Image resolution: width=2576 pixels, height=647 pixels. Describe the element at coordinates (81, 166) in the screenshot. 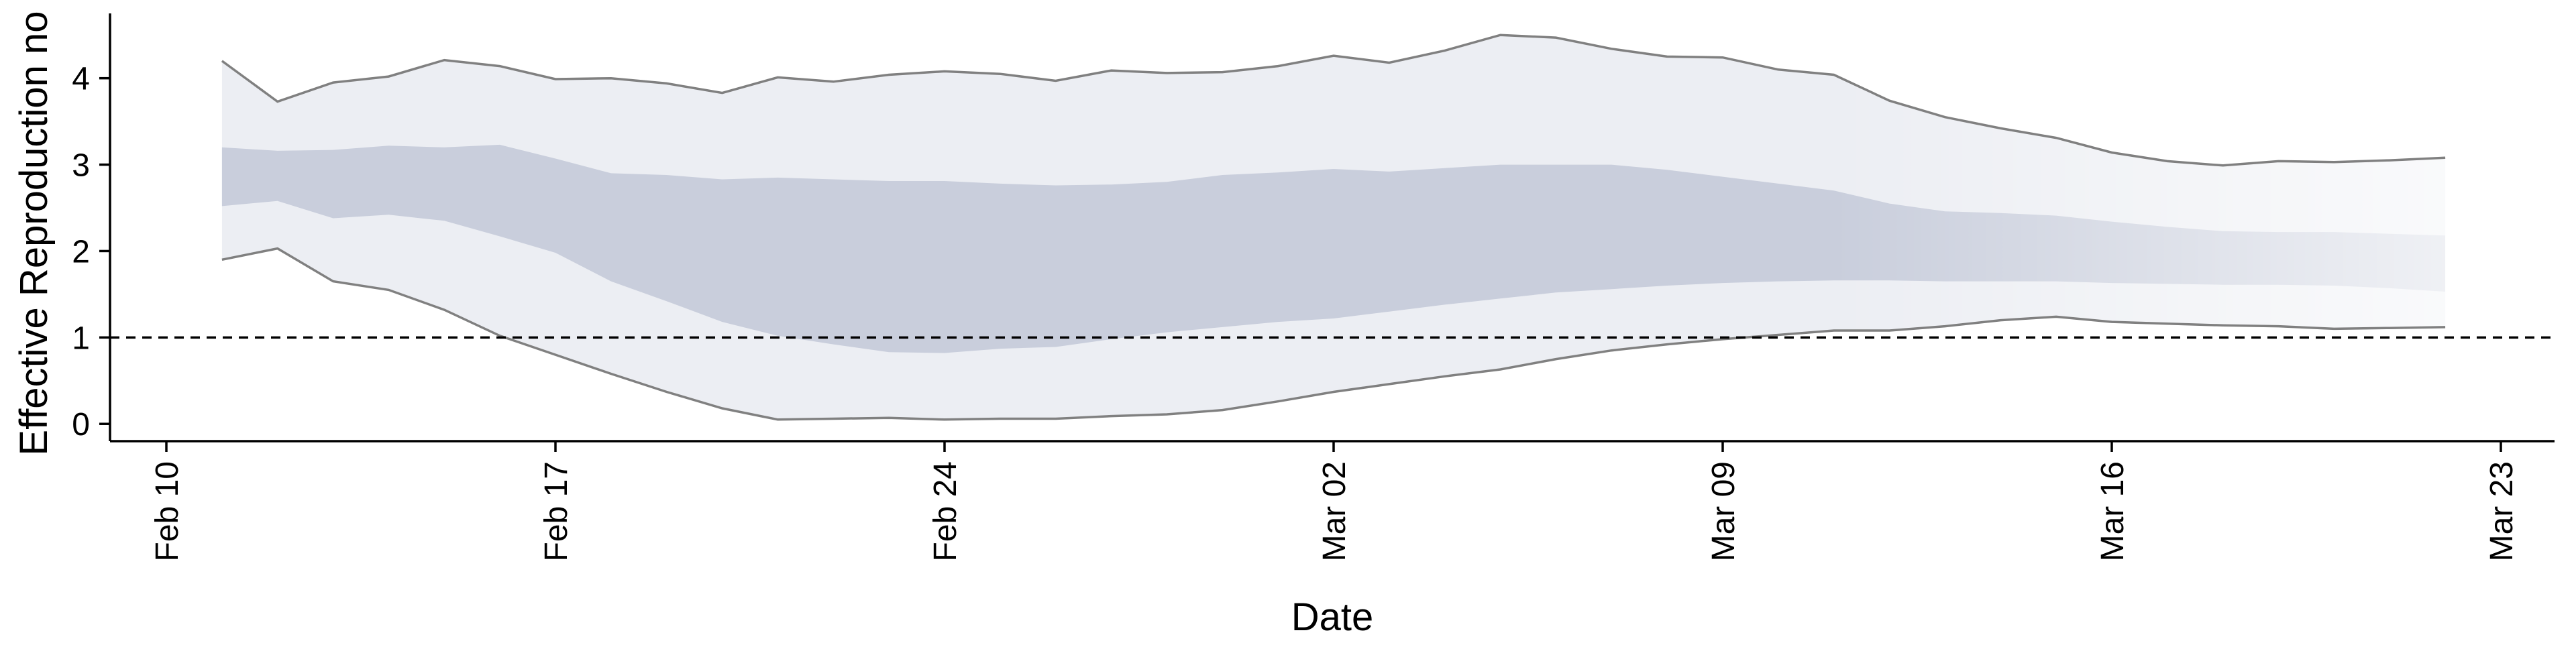

I see `y-tick-label: 3` at that location.